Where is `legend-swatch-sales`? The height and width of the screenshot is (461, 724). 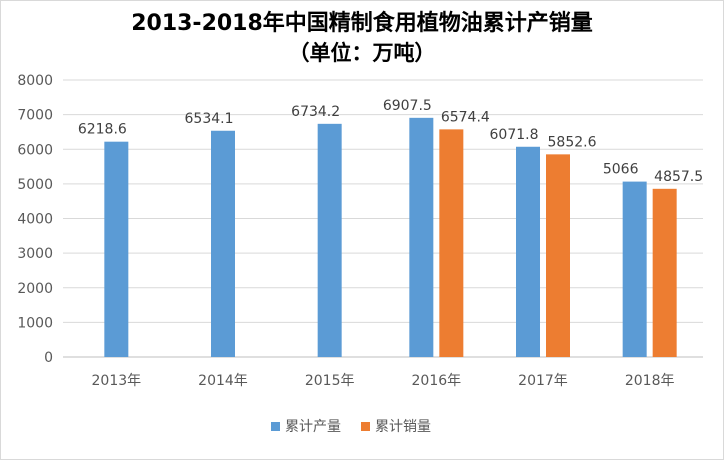
legend-swatch-sales is located at coordinates (365, 426).